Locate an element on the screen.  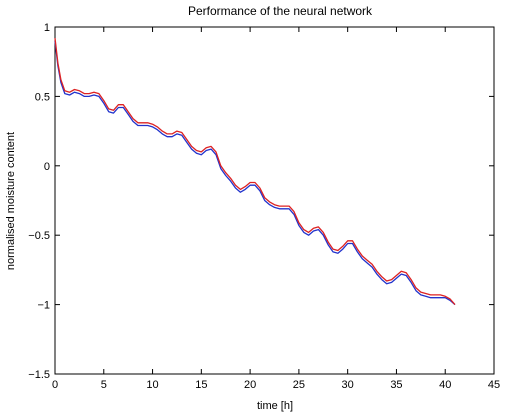
x-tick-label: 35 is located at coordinates (396, 385).